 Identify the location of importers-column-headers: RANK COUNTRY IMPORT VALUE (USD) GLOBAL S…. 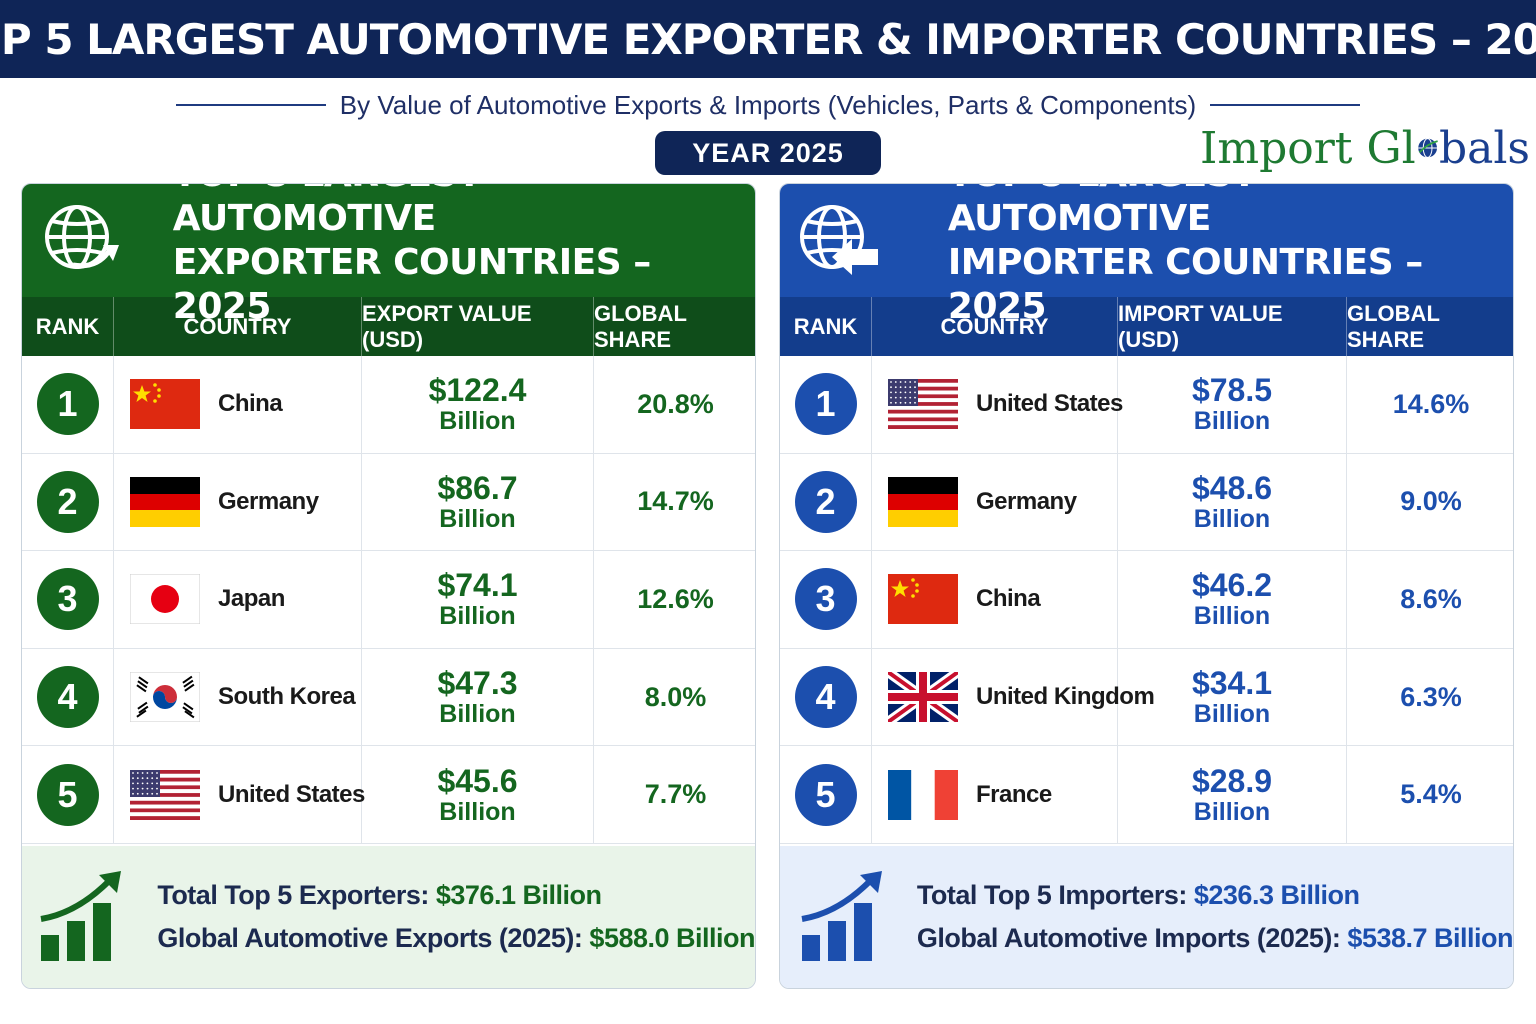
(1146, 326).